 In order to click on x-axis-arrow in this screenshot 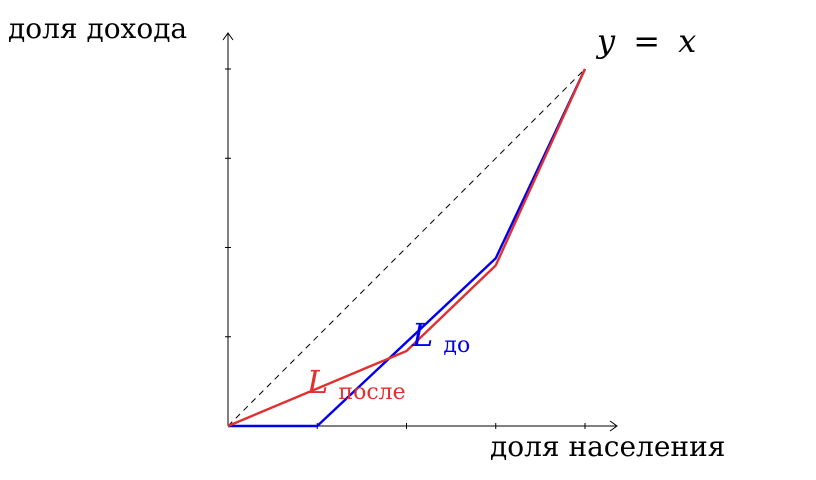, I will do `click(613, 426)`.